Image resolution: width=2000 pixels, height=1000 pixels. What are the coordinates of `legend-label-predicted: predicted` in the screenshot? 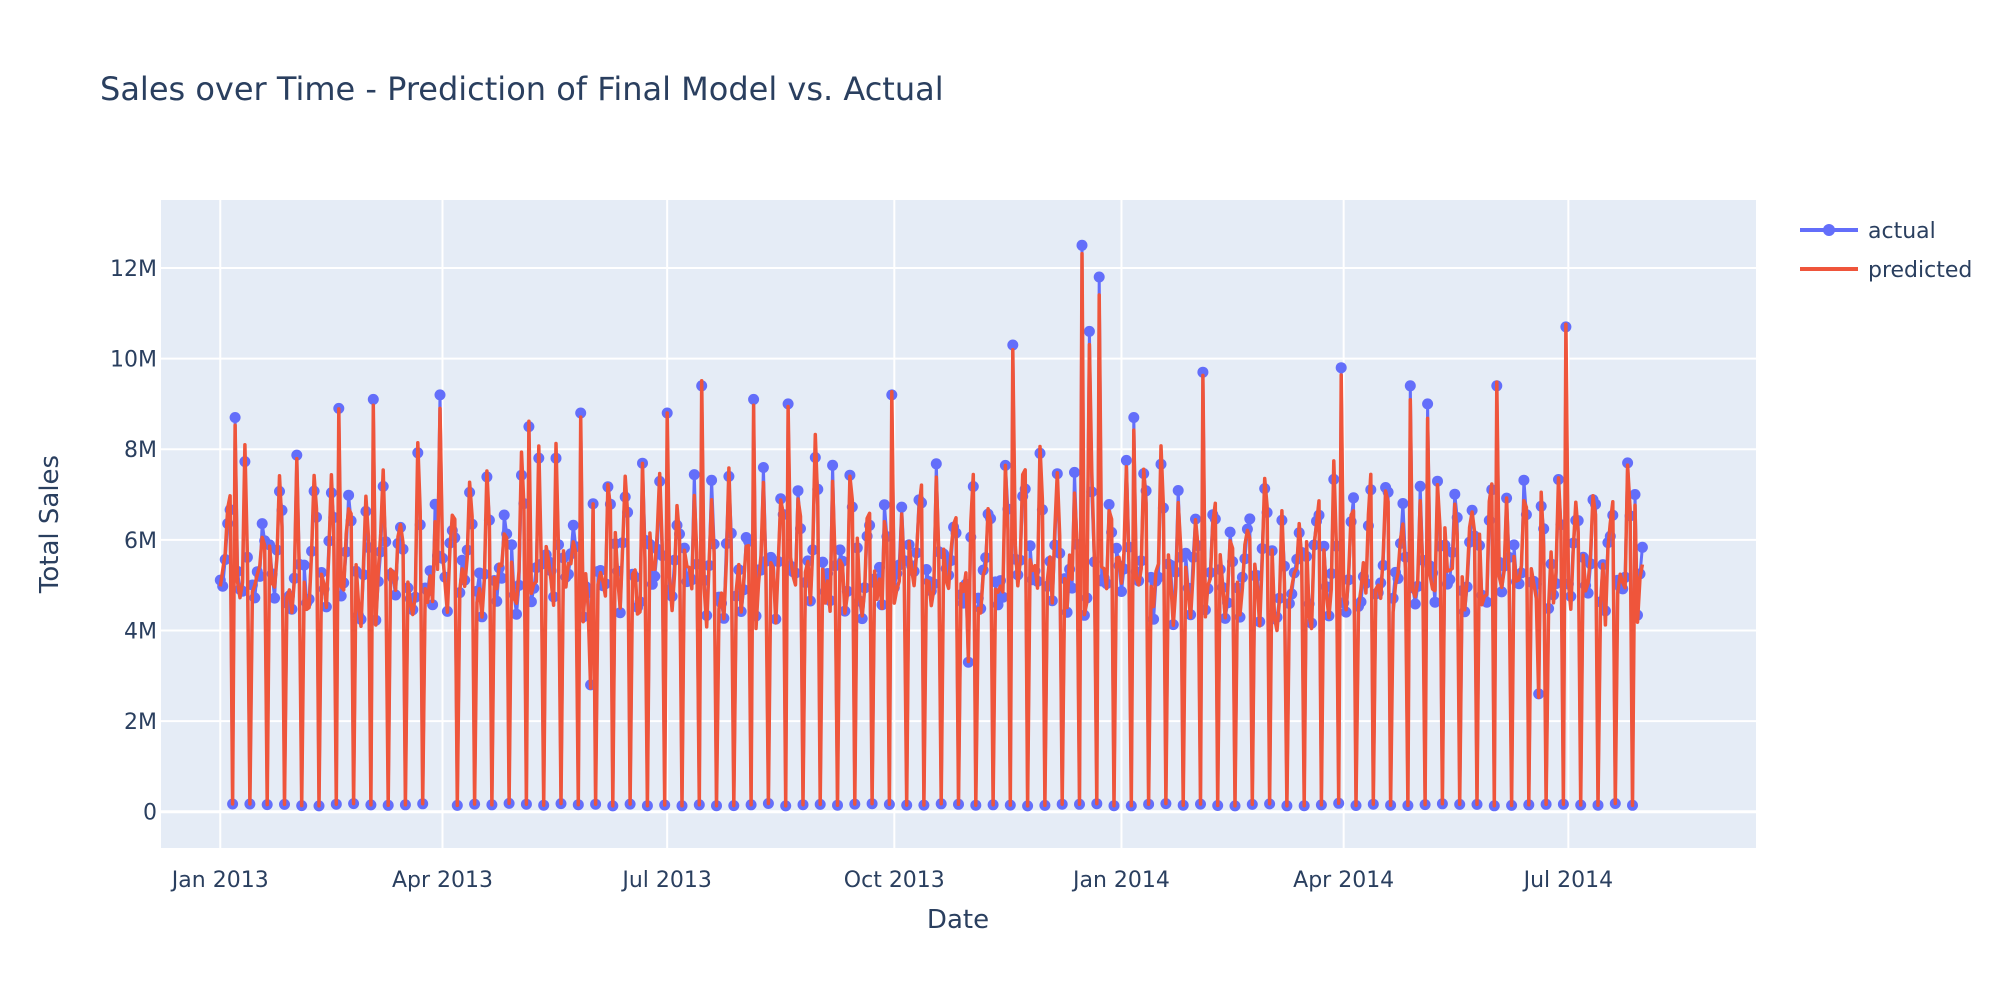 It's located at (1920, 270).